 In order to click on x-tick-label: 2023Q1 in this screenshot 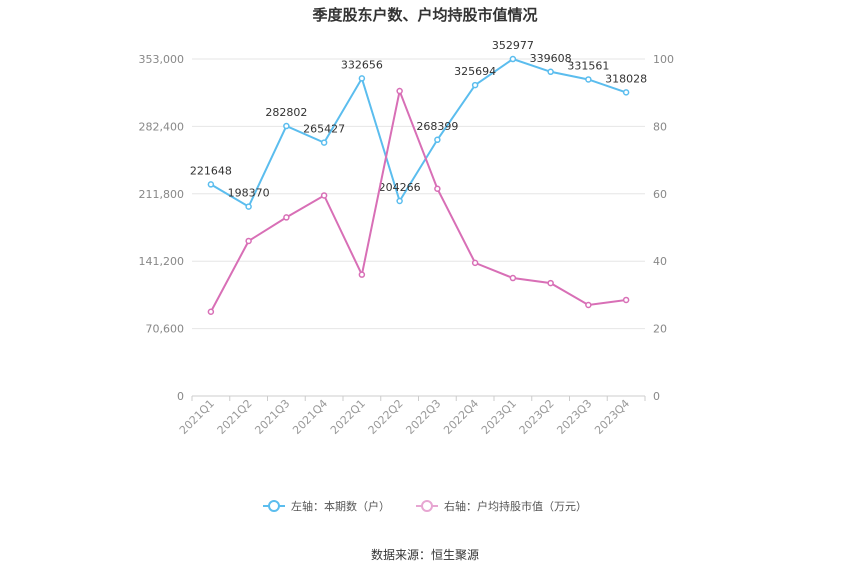, I will do `click(499, 417)`.